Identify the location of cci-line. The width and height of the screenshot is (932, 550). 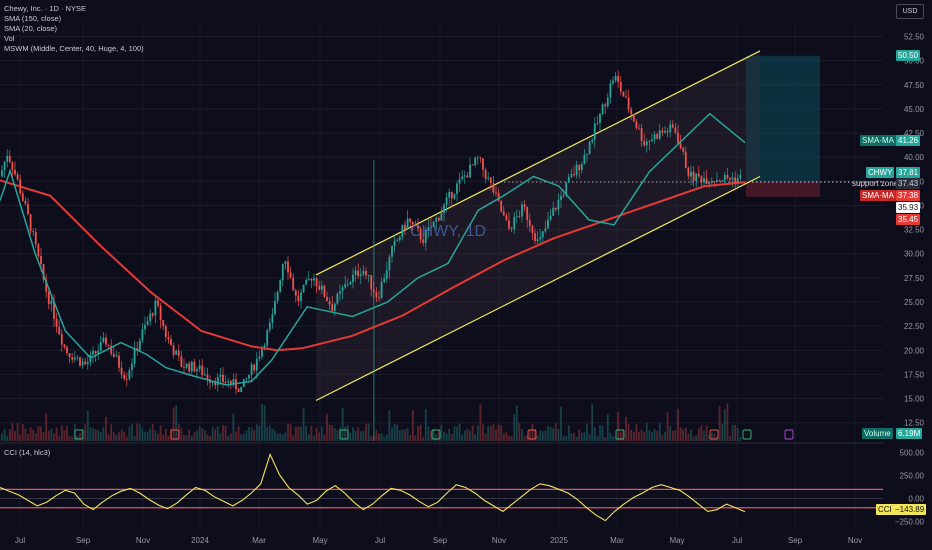
(373, 487).